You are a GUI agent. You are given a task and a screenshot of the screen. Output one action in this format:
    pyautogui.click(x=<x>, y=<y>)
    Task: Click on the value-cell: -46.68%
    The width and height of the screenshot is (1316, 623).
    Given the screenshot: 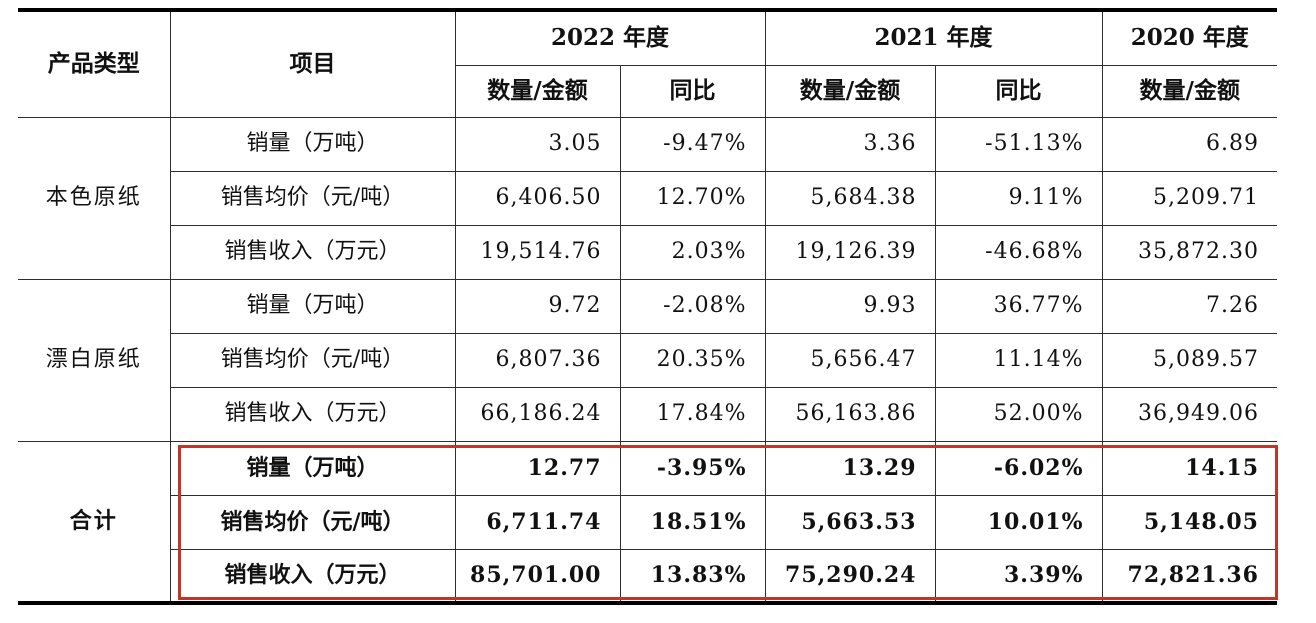 What is the action you would take?
    pyautogui.click(x=1018, y=252)
    